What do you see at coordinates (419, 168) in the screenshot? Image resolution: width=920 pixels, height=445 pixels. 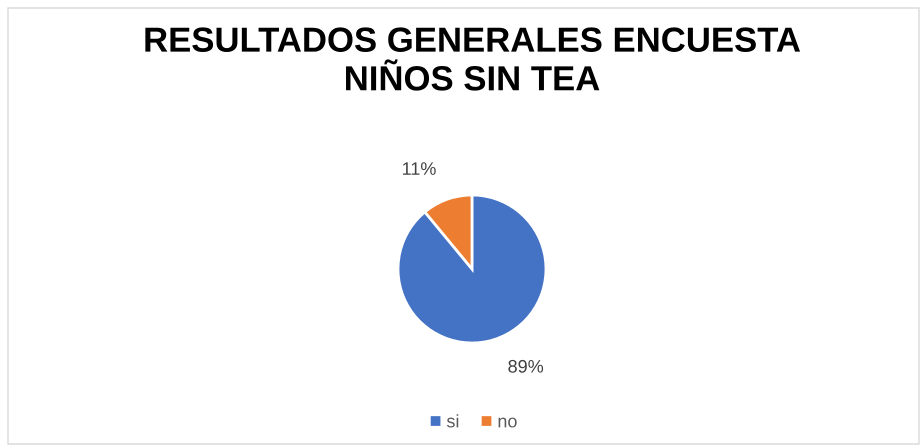 I see `data-label: 11%` at bounding box center [419, 168].